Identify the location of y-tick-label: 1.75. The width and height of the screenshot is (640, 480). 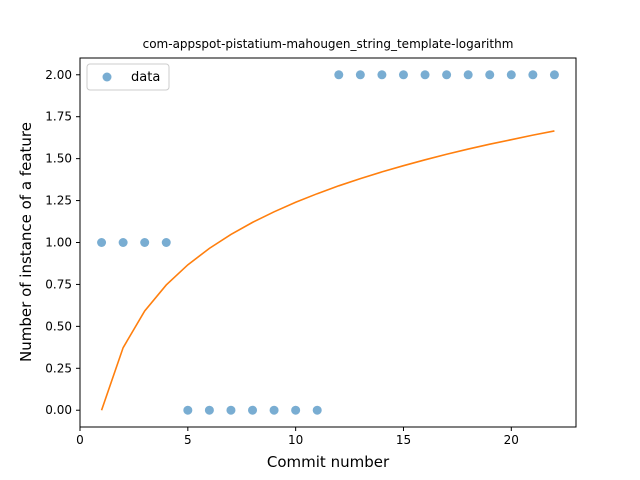
(58, 117).